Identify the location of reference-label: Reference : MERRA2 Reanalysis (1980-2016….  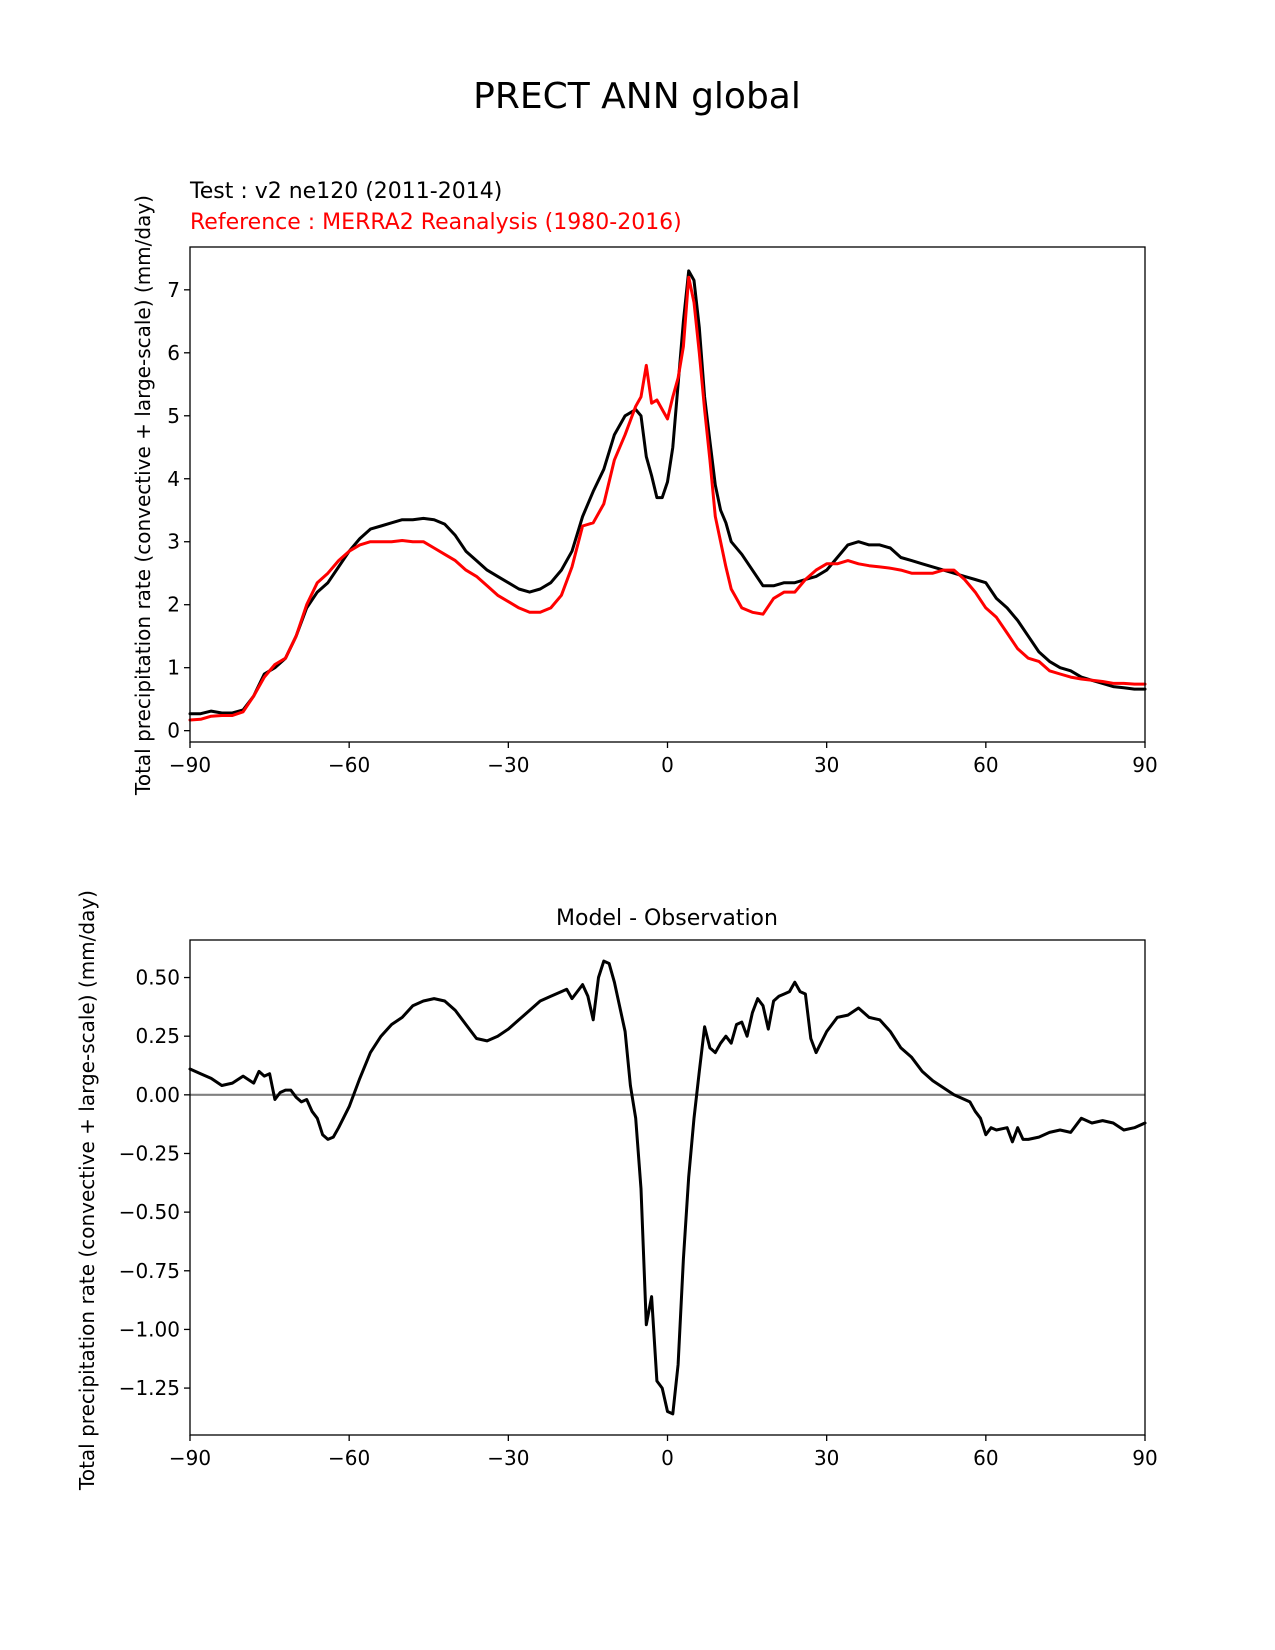
(436, 222).